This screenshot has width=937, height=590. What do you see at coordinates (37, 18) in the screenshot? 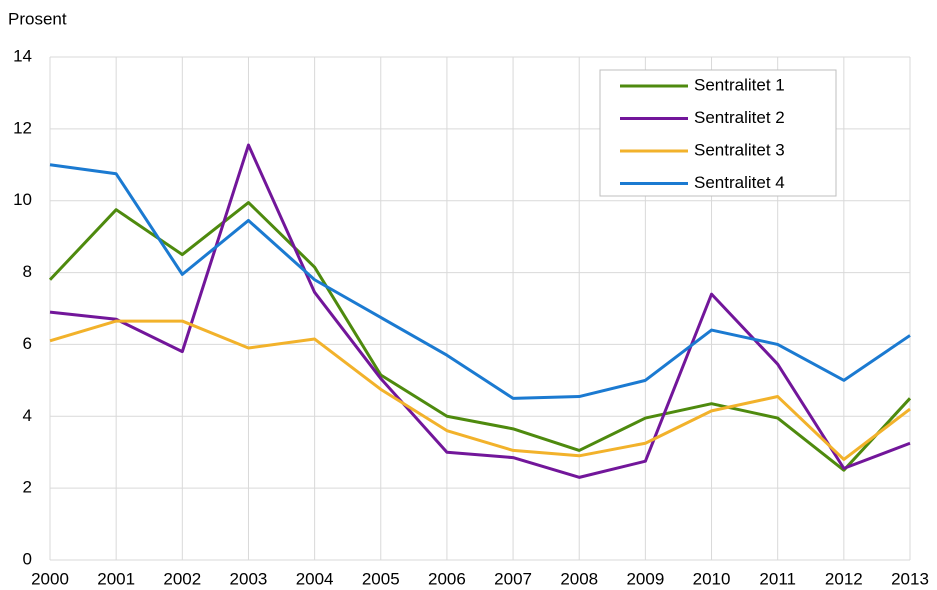
I see `y-axis-label: Prosent` at bounding box center [37, 18].